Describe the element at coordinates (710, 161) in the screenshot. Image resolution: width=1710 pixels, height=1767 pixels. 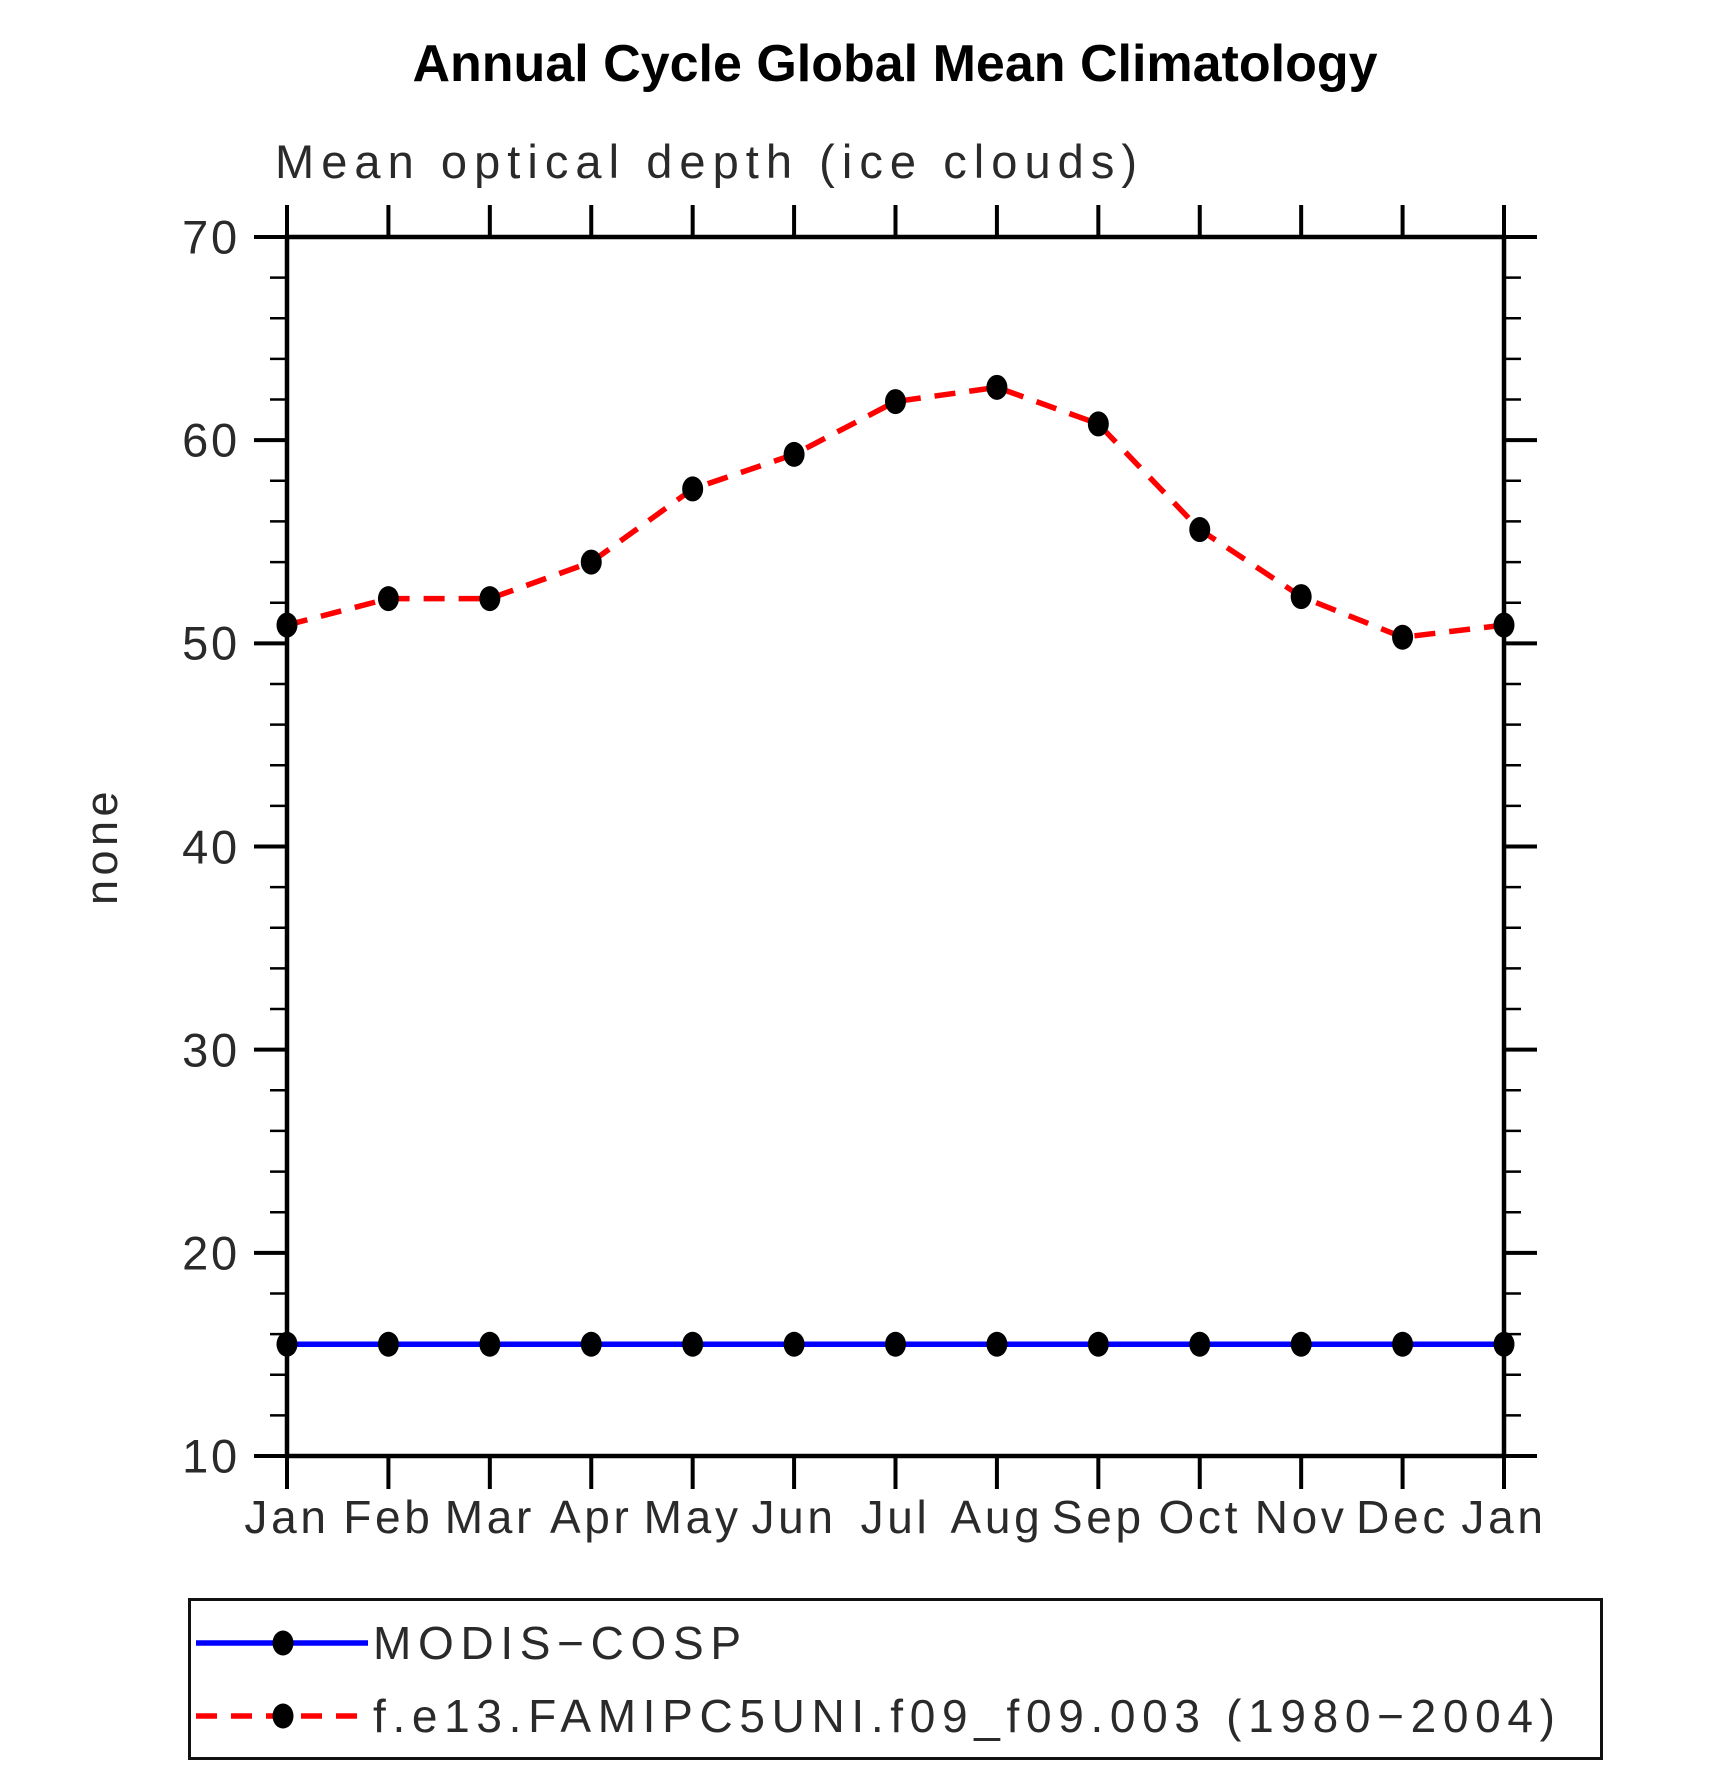
I see `chart-subtitle: Mean optical depth (ice clouds)` at that location.